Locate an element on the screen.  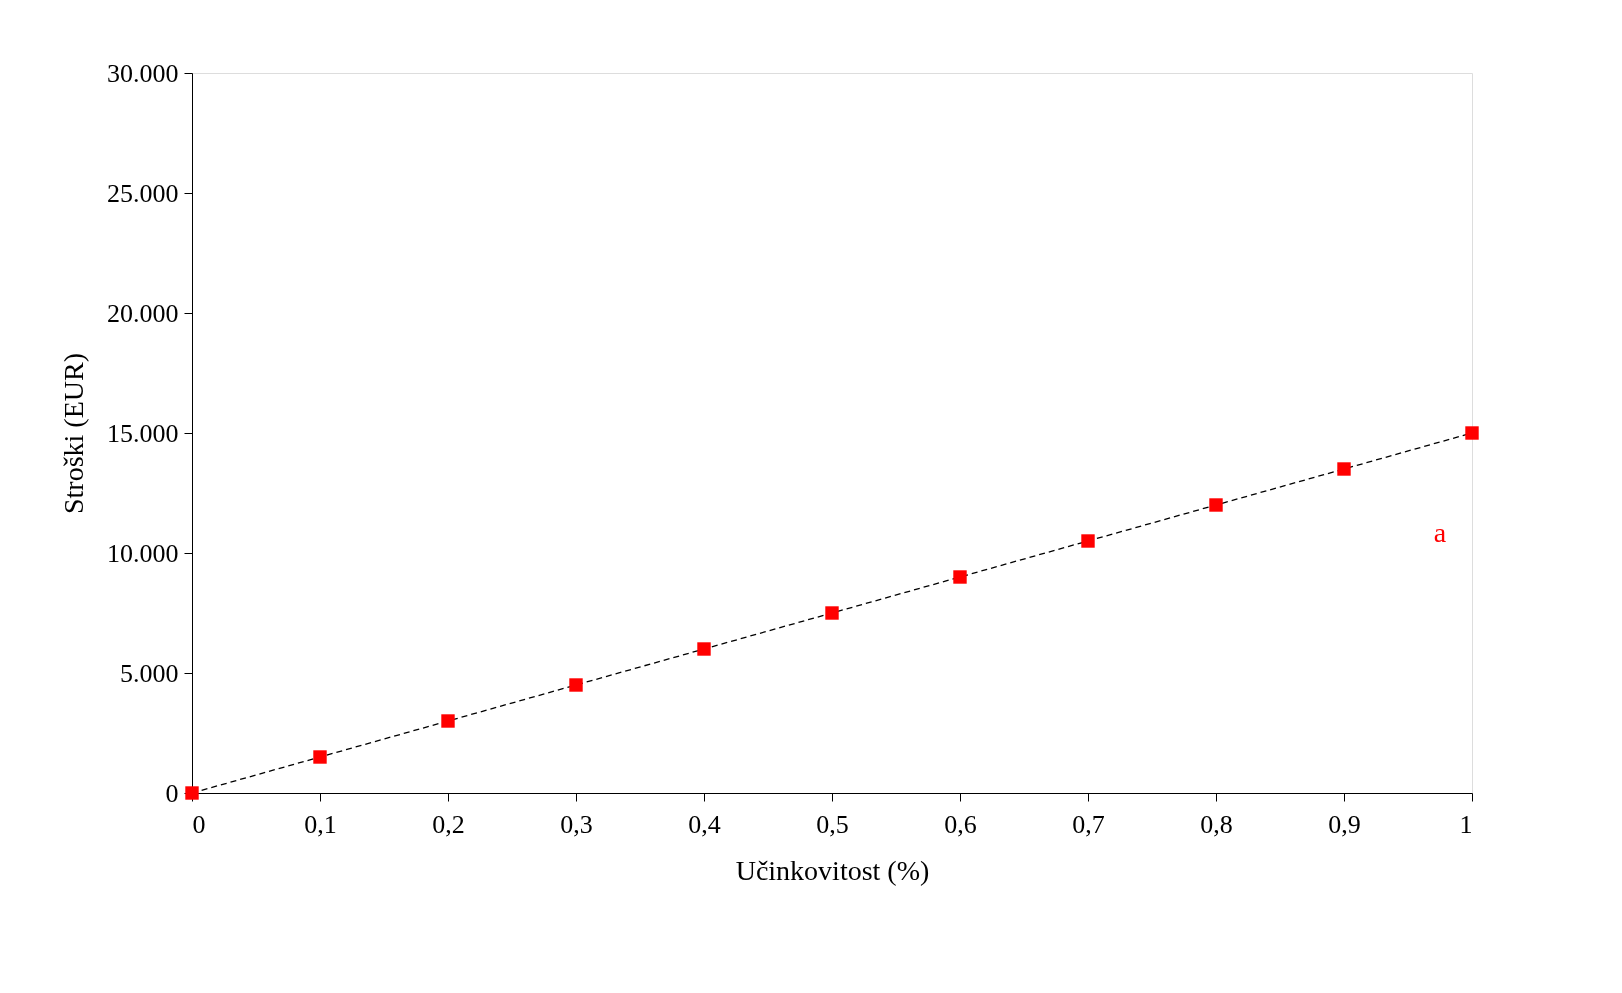
x-tick-label: 1 is located at coordinates (1466, 824).